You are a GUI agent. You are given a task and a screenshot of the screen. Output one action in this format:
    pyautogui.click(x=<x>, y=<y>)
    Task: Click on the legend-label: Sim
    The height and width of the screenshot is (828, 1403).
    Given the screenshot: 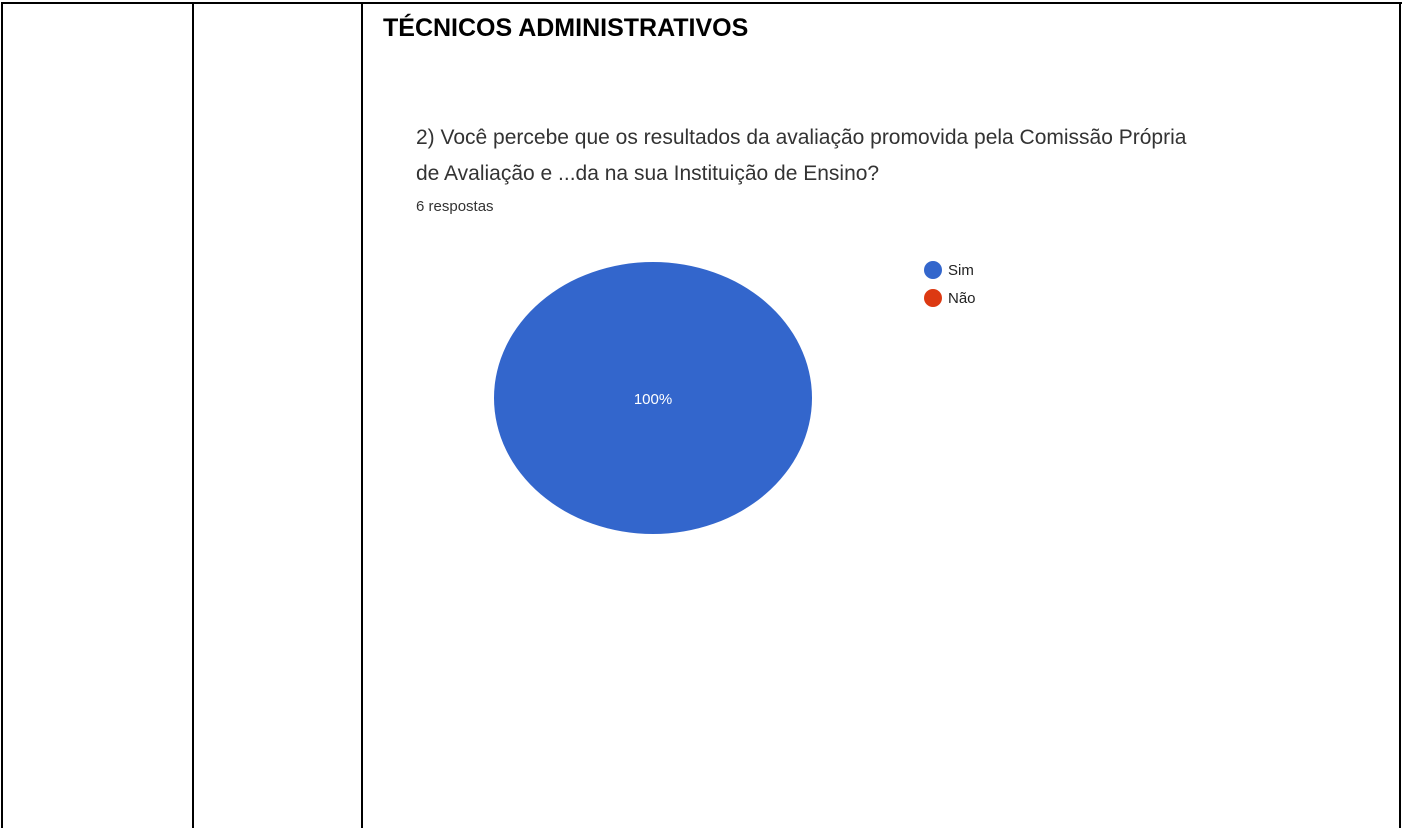 What is the action you would take?
    pyautogui.click(x=961, y=270)
    